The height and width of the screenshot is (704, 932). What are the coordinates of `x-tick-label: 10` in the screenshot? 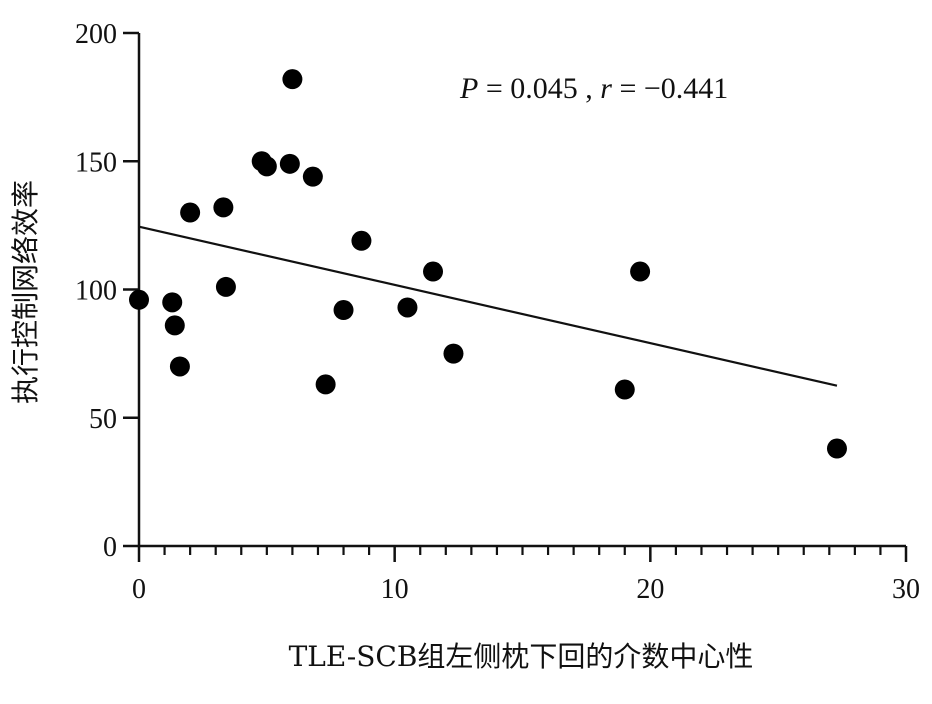 It's located at (395, 589).